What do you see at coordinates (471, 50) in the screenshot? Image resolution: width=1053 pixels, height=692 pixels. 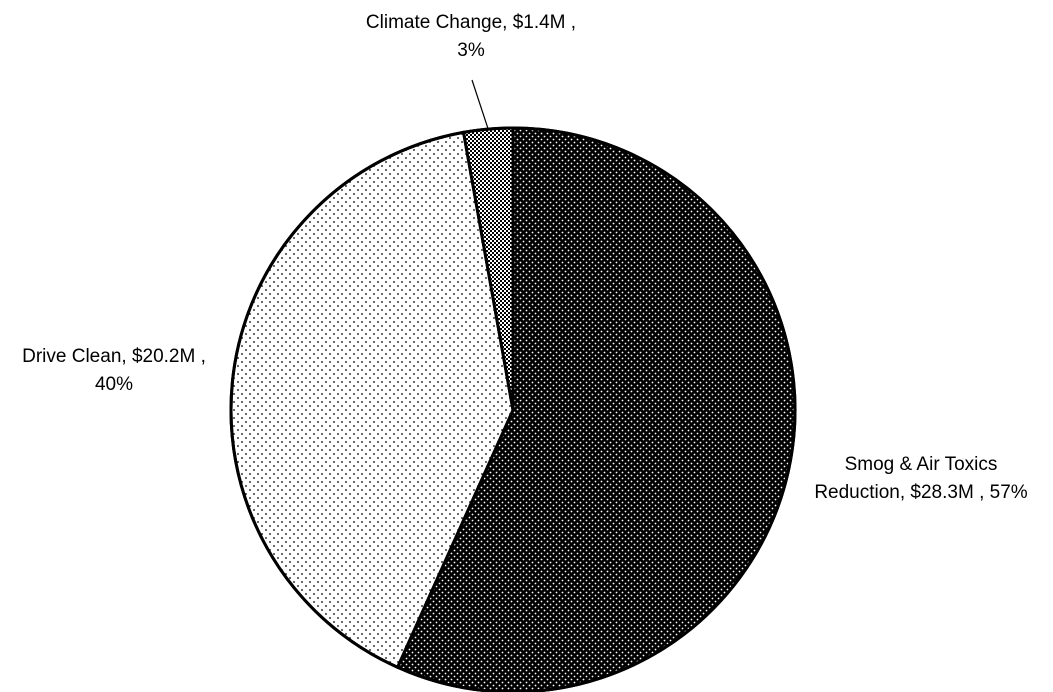 I see `slice-label: 3%` at bounding box center [471, 50].